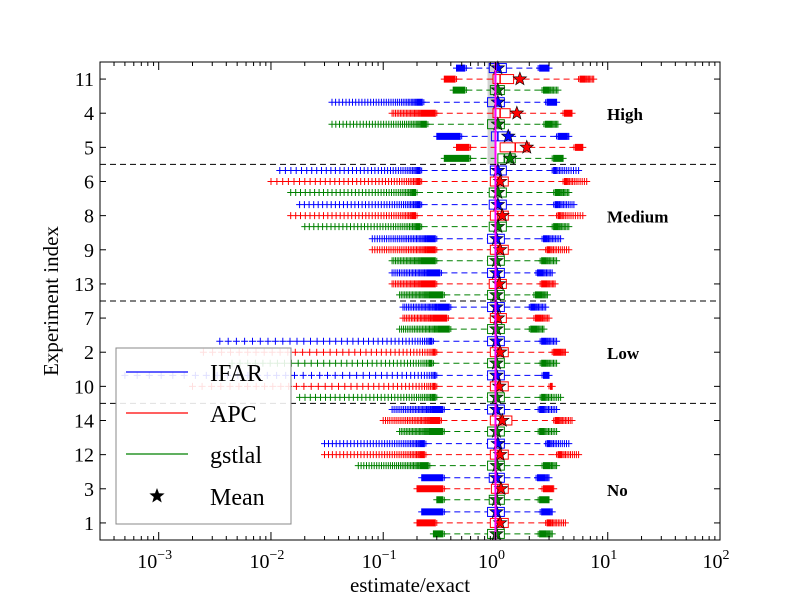  Describe the element at coordinates (89, 319) in the screenshot. I see `y-tick-label: 7` at that location.